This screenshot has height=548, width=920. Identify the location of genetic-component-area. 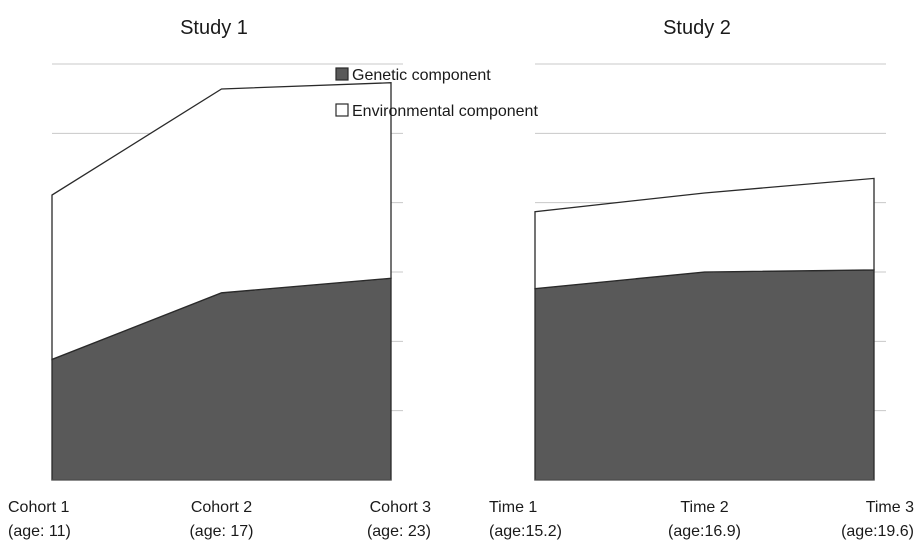
(704, 375).